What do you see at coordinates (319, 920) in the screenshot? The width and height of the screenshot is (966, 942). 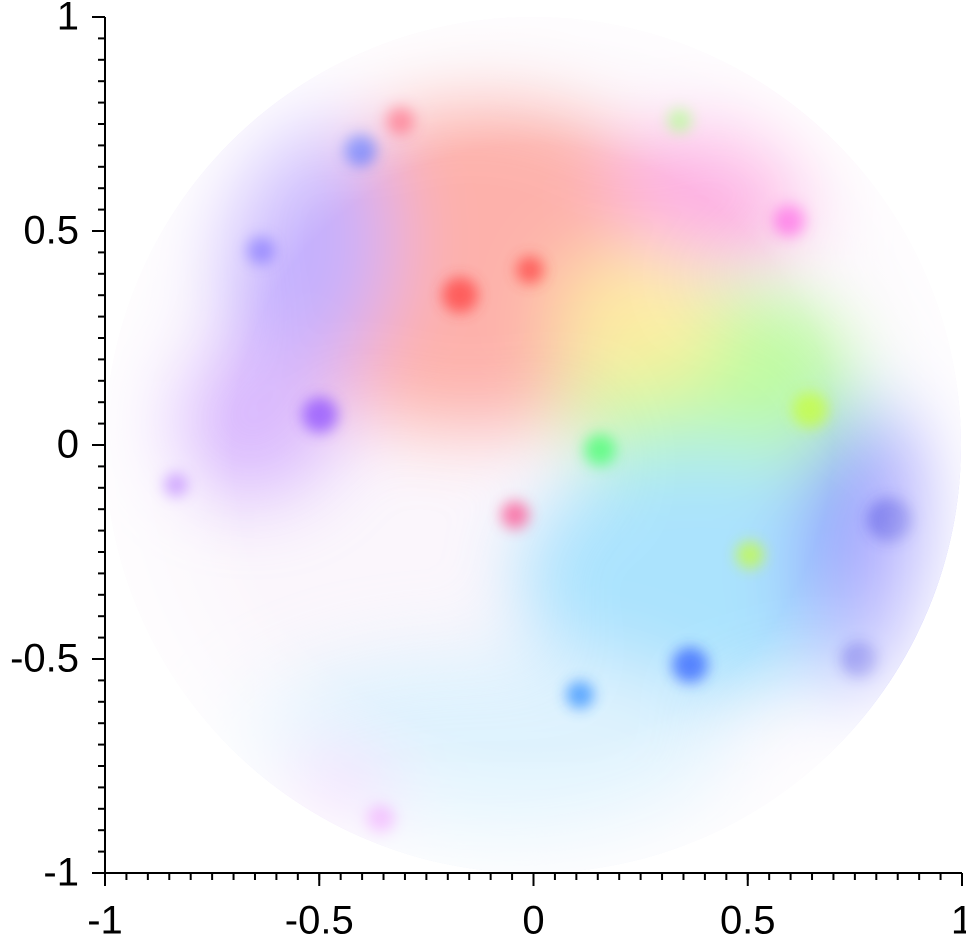 I see `x-tick-label: -0.5` at bounding box center [319, 920].